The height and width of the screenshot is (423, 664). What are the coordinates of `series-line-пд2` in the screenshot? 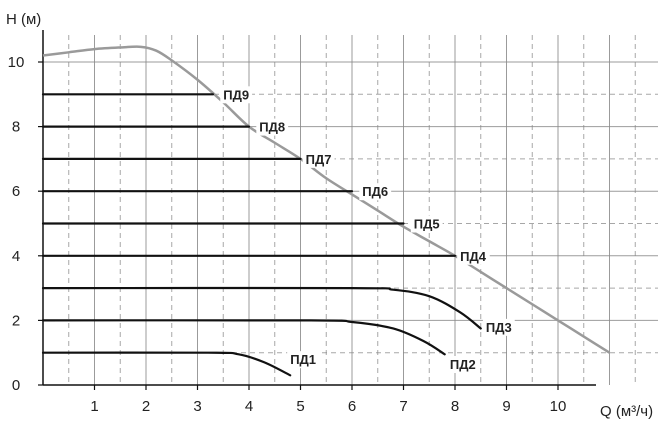 It's located at (243, 337).